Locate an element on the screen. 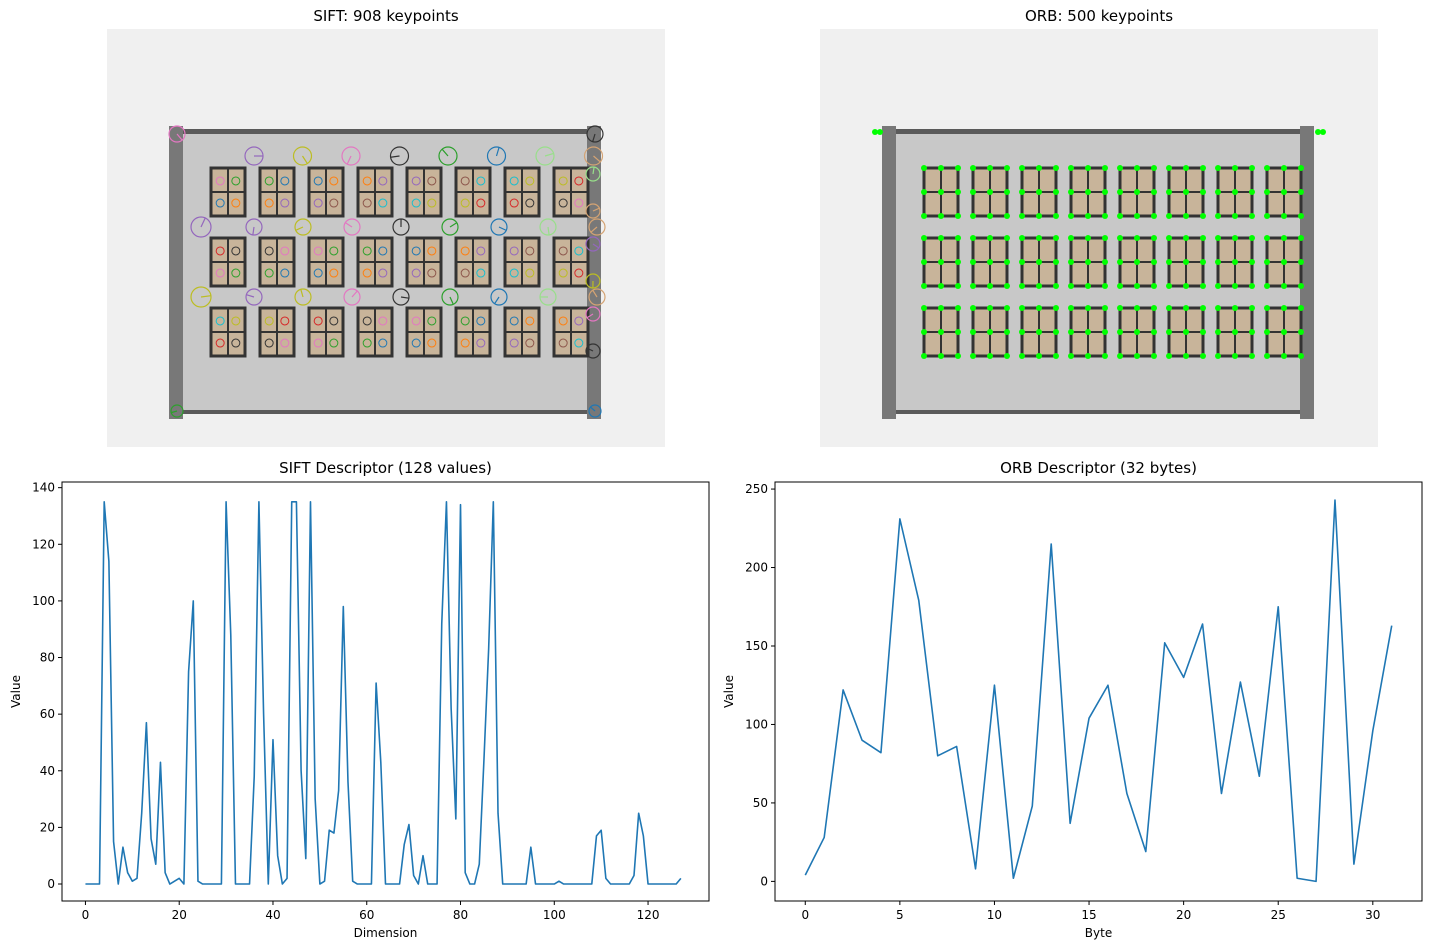 This screenshot has width=1430, height=950. right-pole is located at coordinates (1307, 272).